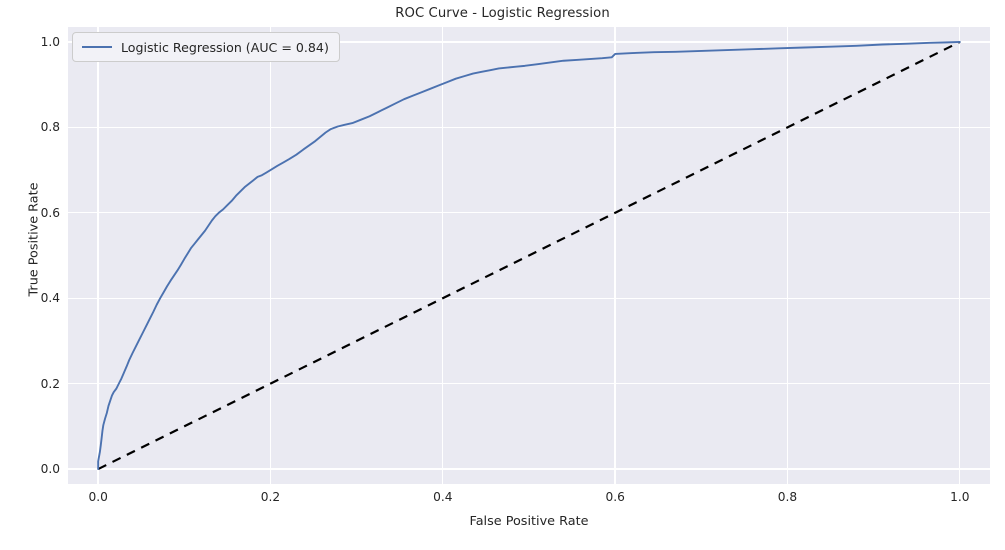 Image resolution: width=1005 pixels, height=550 pixels. I want to click on x-tick-label: 0.8, so click(787, 497).